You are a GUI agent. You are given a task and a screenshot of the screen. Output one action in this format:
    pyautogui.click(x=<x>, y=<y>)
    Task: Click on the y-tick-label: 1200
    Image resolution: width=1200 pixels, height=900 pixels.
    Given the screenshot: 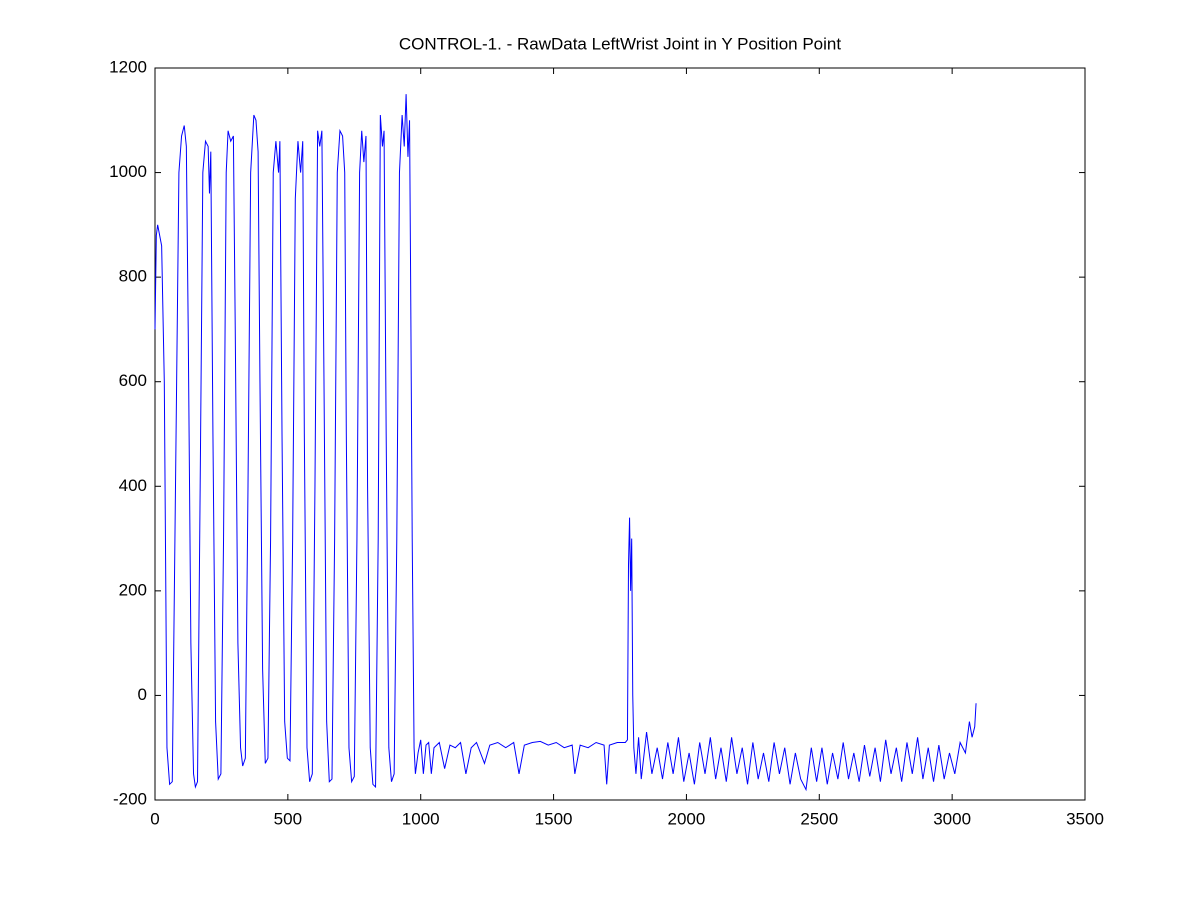 What is the action you would take?
    pyautogui.click(x=128, y=66)
    